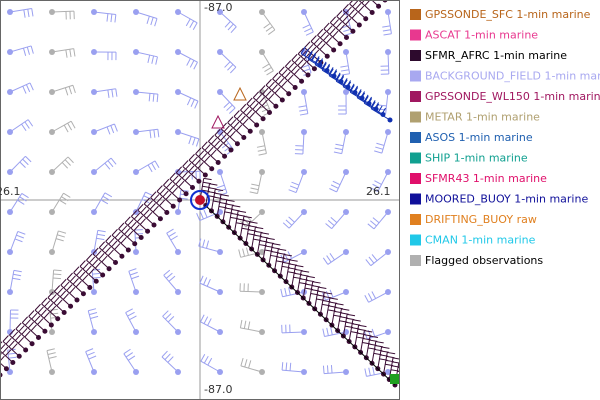 The image size is (600, 400). Describe the element at coordinates (218, 121) in the screenshot. I see `gpssonde-marker` at that location.